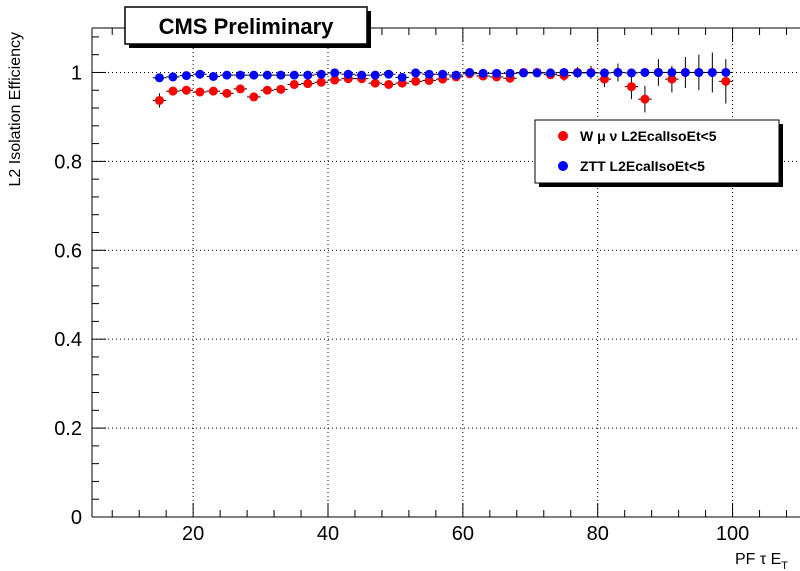  What do you see at coordinates (76, 73) in the screenshot?
I see `y-tick-label-5: 1` at bounding box center [76, 73].